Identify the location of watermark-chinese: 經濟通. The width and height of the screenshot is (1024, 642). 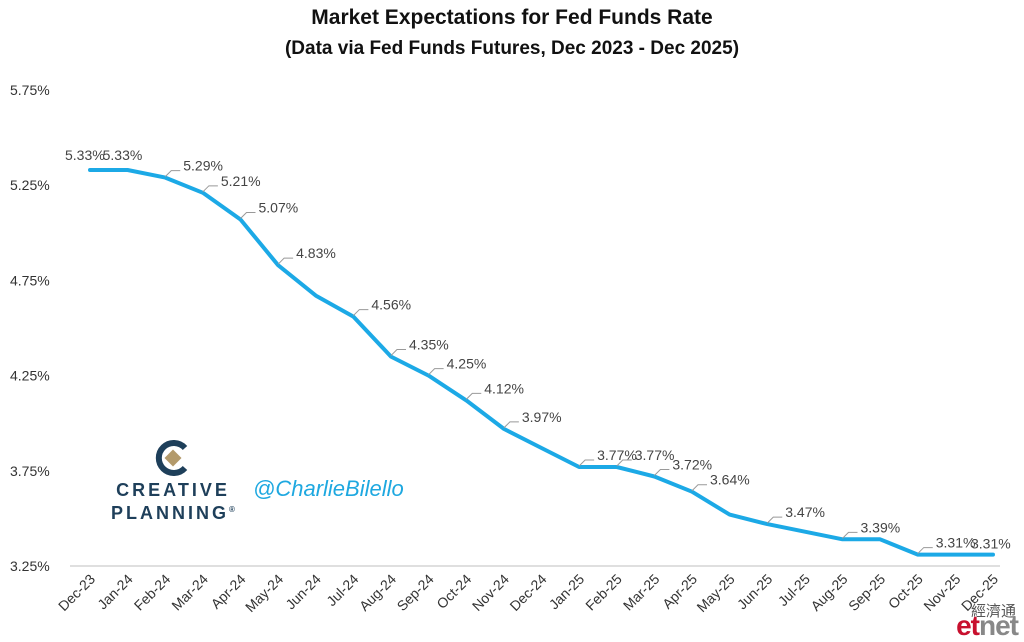
(993, 611).